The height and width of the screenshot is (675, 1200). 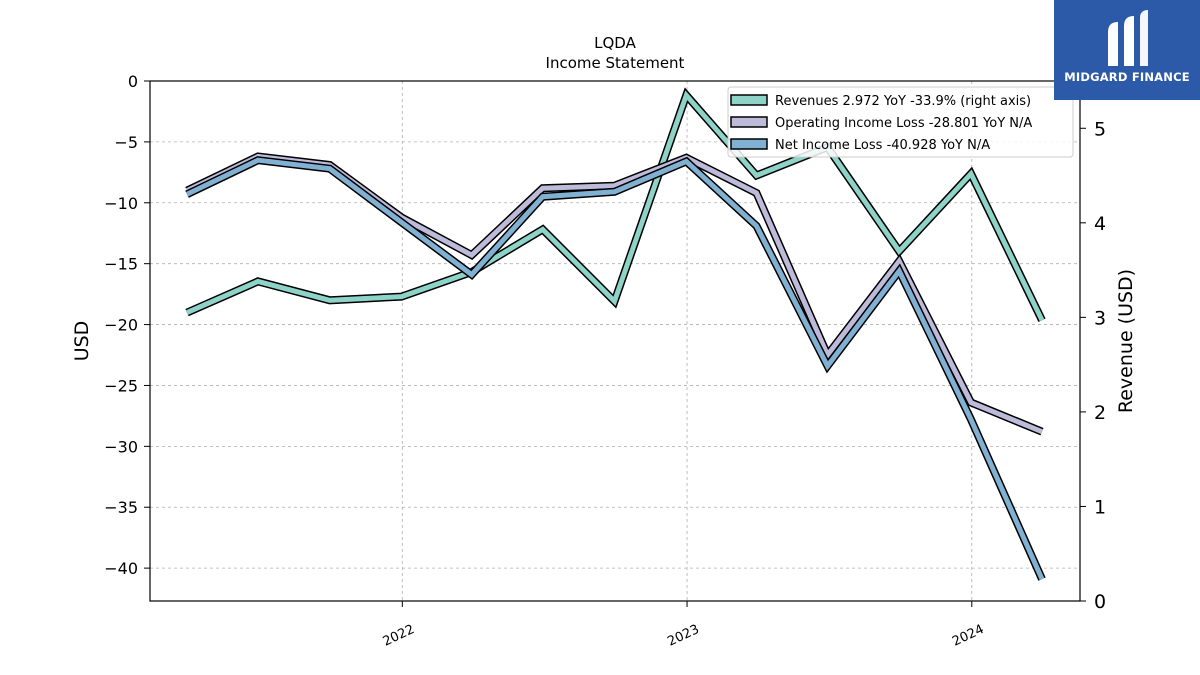 What do you see at coordinates (968, 636) in the screenshot?
I see `x-tick-label: 2024` at bounding box center [968, 636].